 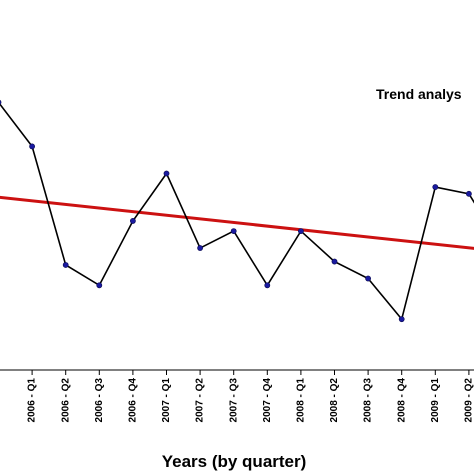 I want to click on x-tick-label: -, so click(x=2, y=379).